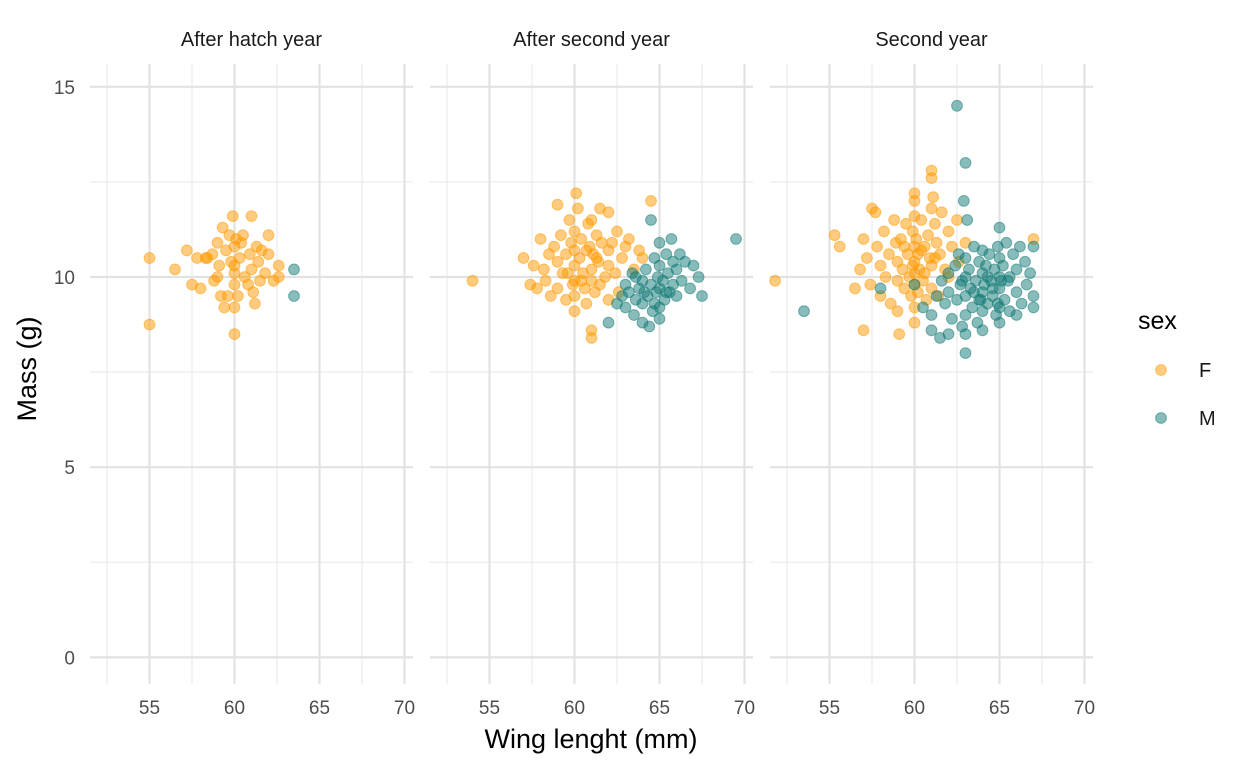  I want to click on series-F, so click(214, 275).